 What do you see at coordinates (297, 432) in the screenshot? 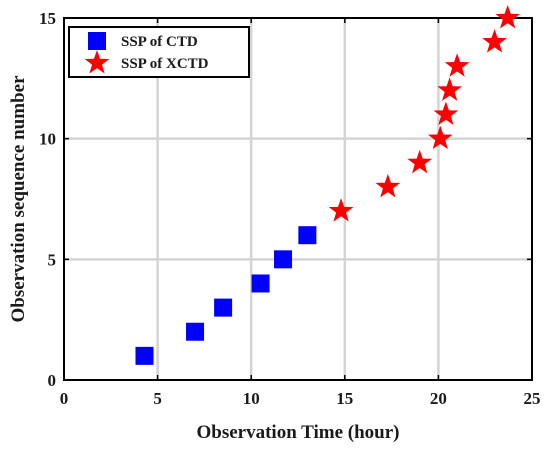
I see `x-axis-label: Observation Time (hour)` at bounding box center [297, 432].